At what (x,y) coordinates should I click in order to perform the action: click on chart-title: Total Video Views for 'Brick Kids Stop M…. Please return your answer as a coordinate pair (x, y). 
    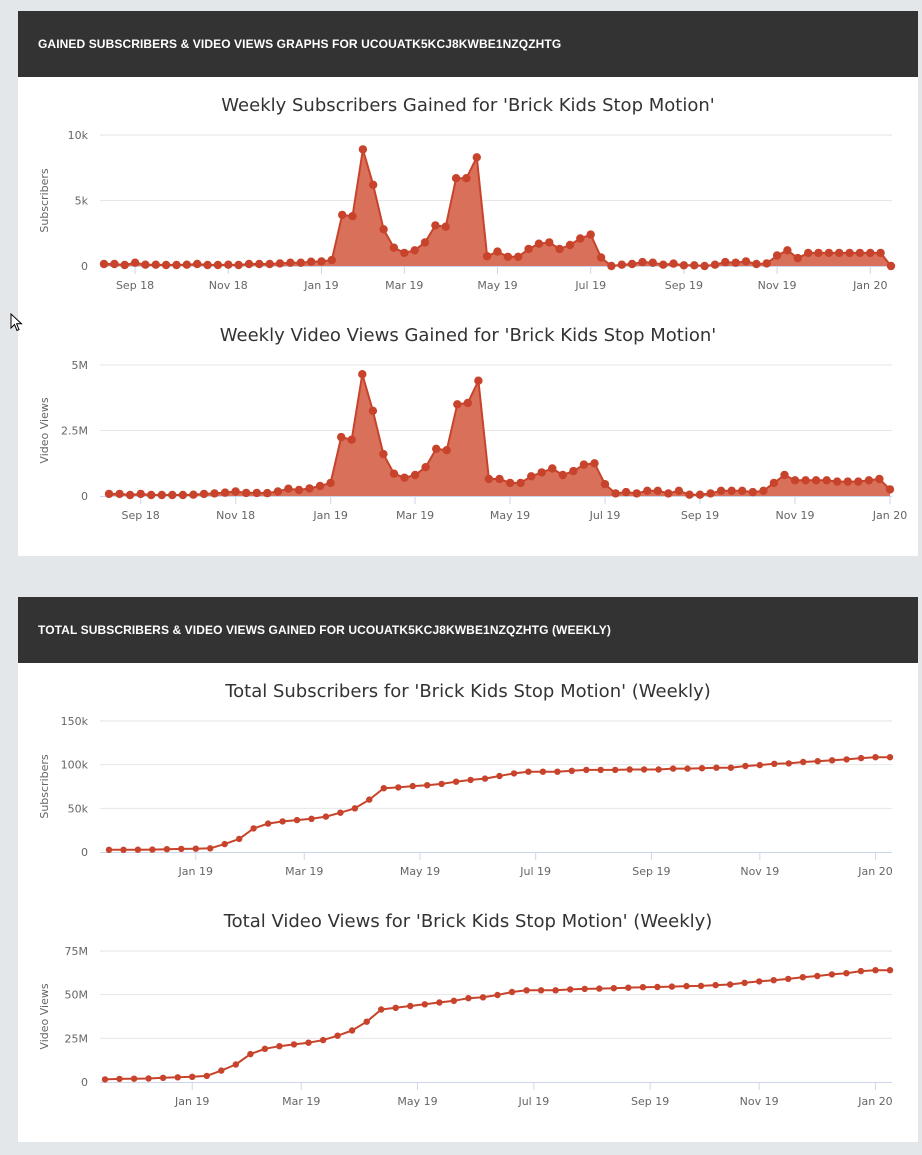
    Looking at the image, I should click on (468, 921).